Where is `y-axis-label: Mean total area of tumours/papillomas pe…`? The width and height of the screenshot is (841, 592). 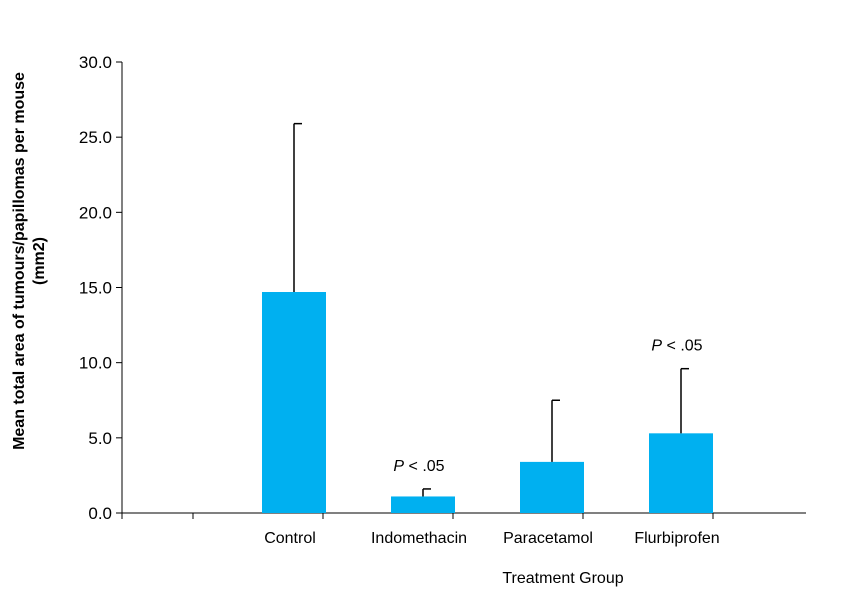
y-axis-label: Mean total area of tumours/papillomas pe… is located at coordinates (19, 261).